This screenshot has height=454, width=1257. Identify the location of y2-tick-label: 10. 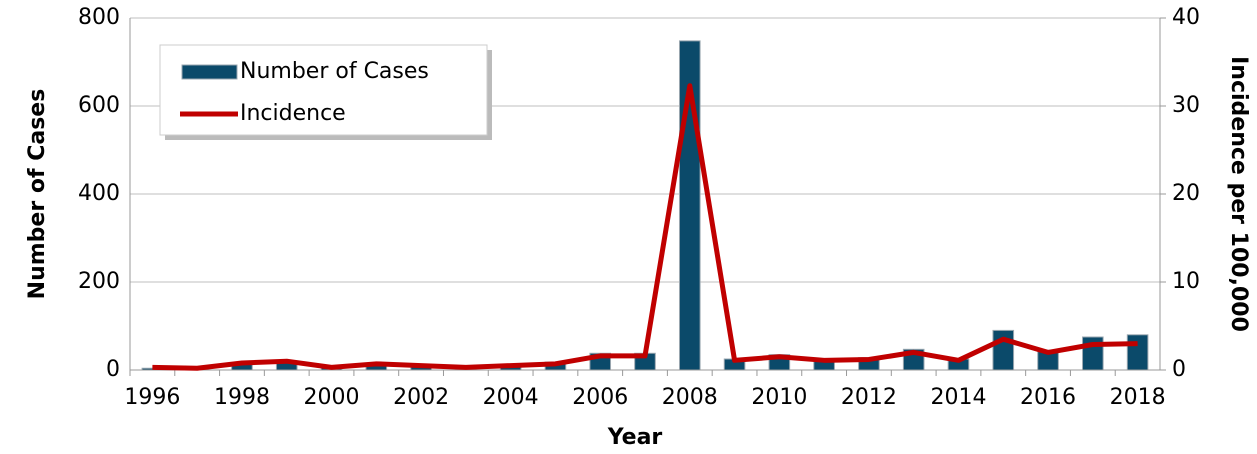
(1186, 281).